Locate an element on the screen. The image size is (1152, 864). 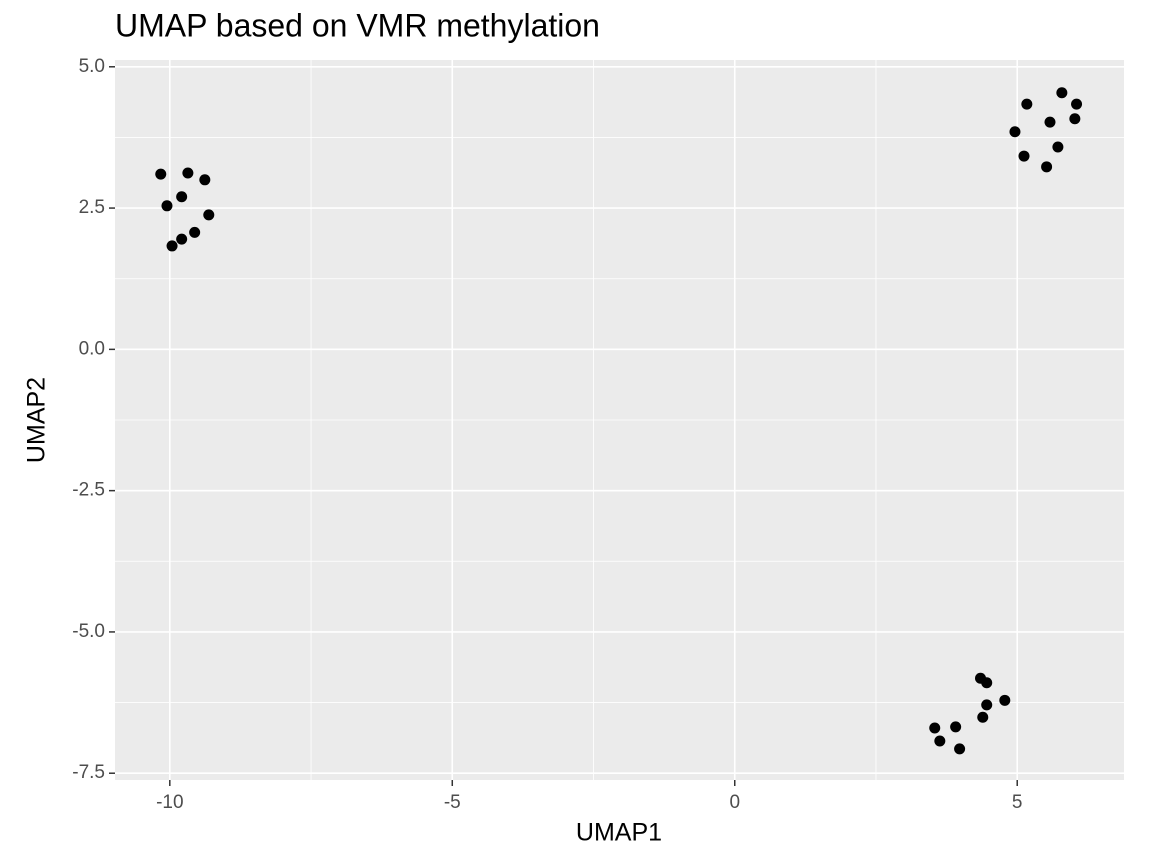
chart-title: UMAP based on VMR methylation is located at coordinates (357, 25).